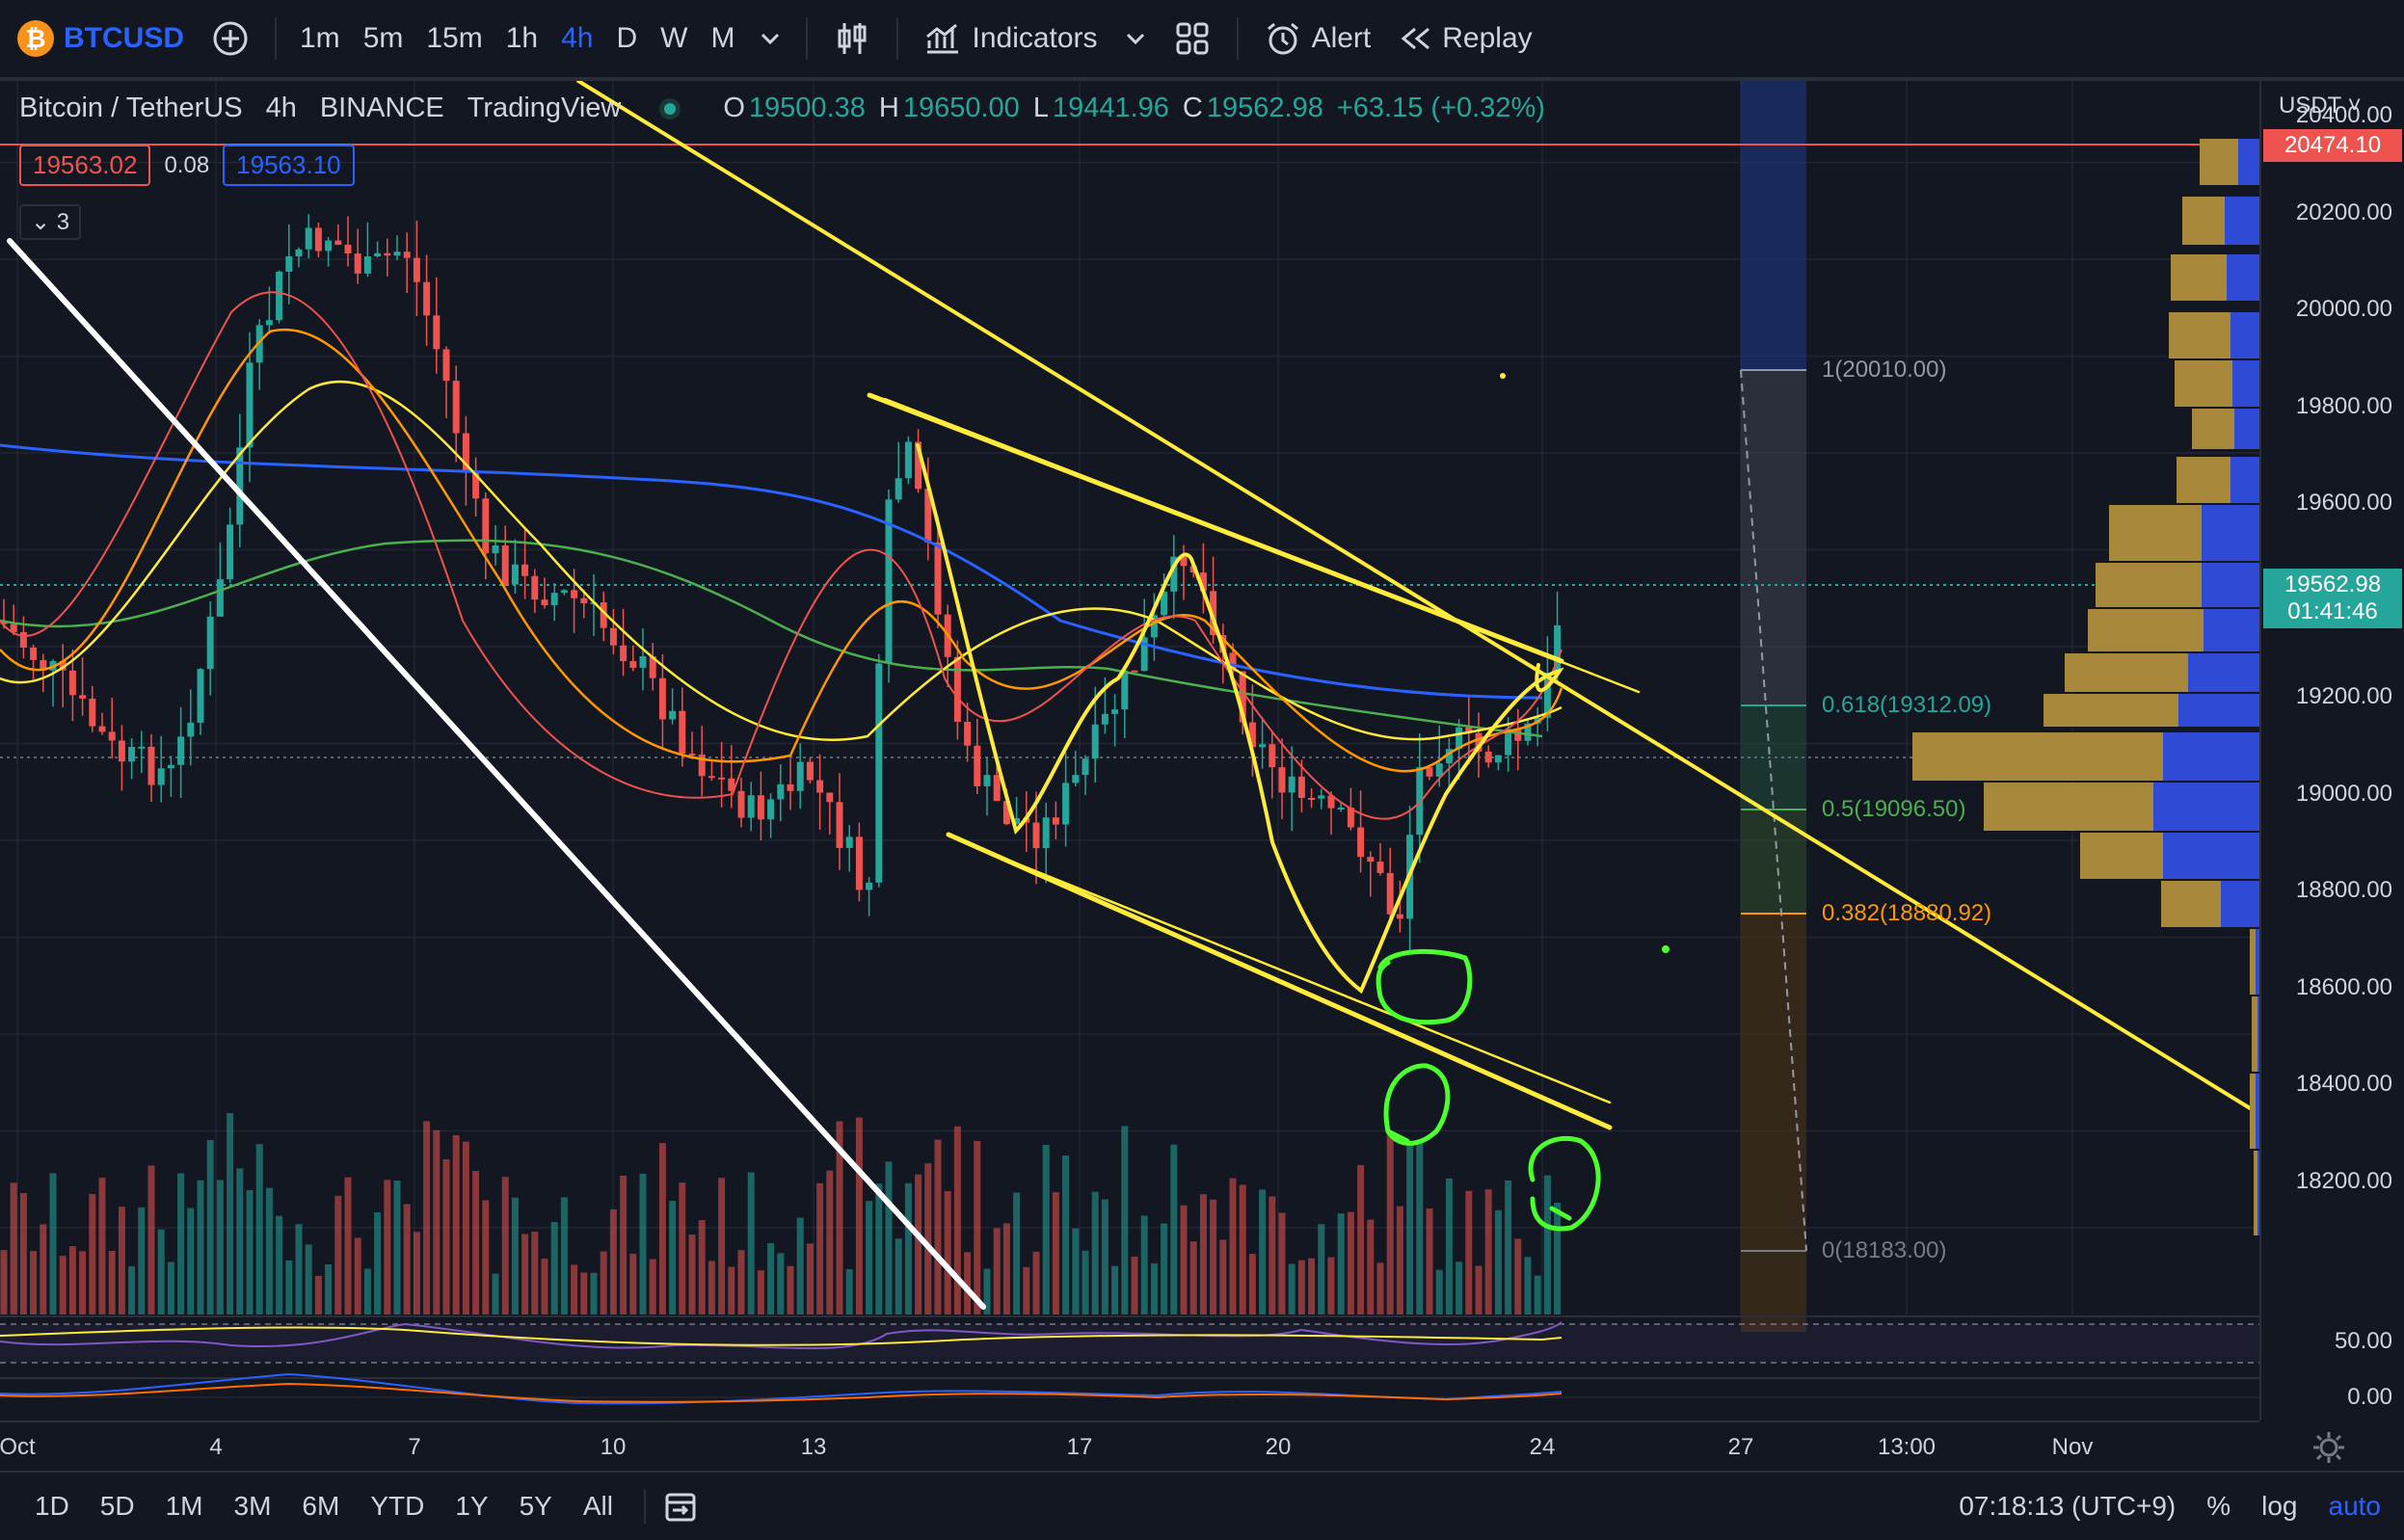 This screenshot has height=1540, width=2404. Describe the element at coordinates (680, 1506) in the screenshot. I see `calendar-goto-icon` at that location.